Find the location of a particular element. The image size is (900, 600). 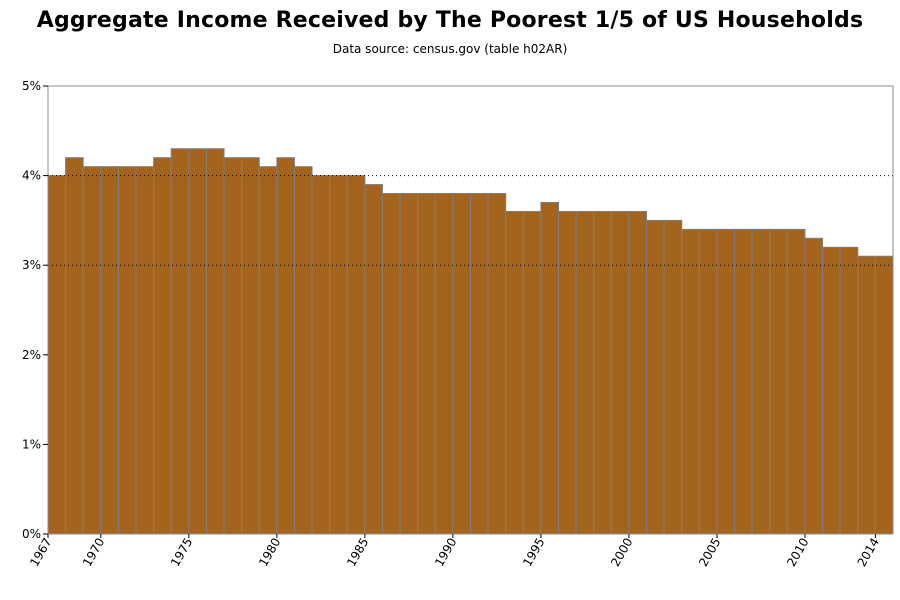

bar-1983 is located at coordinates (338, 355).